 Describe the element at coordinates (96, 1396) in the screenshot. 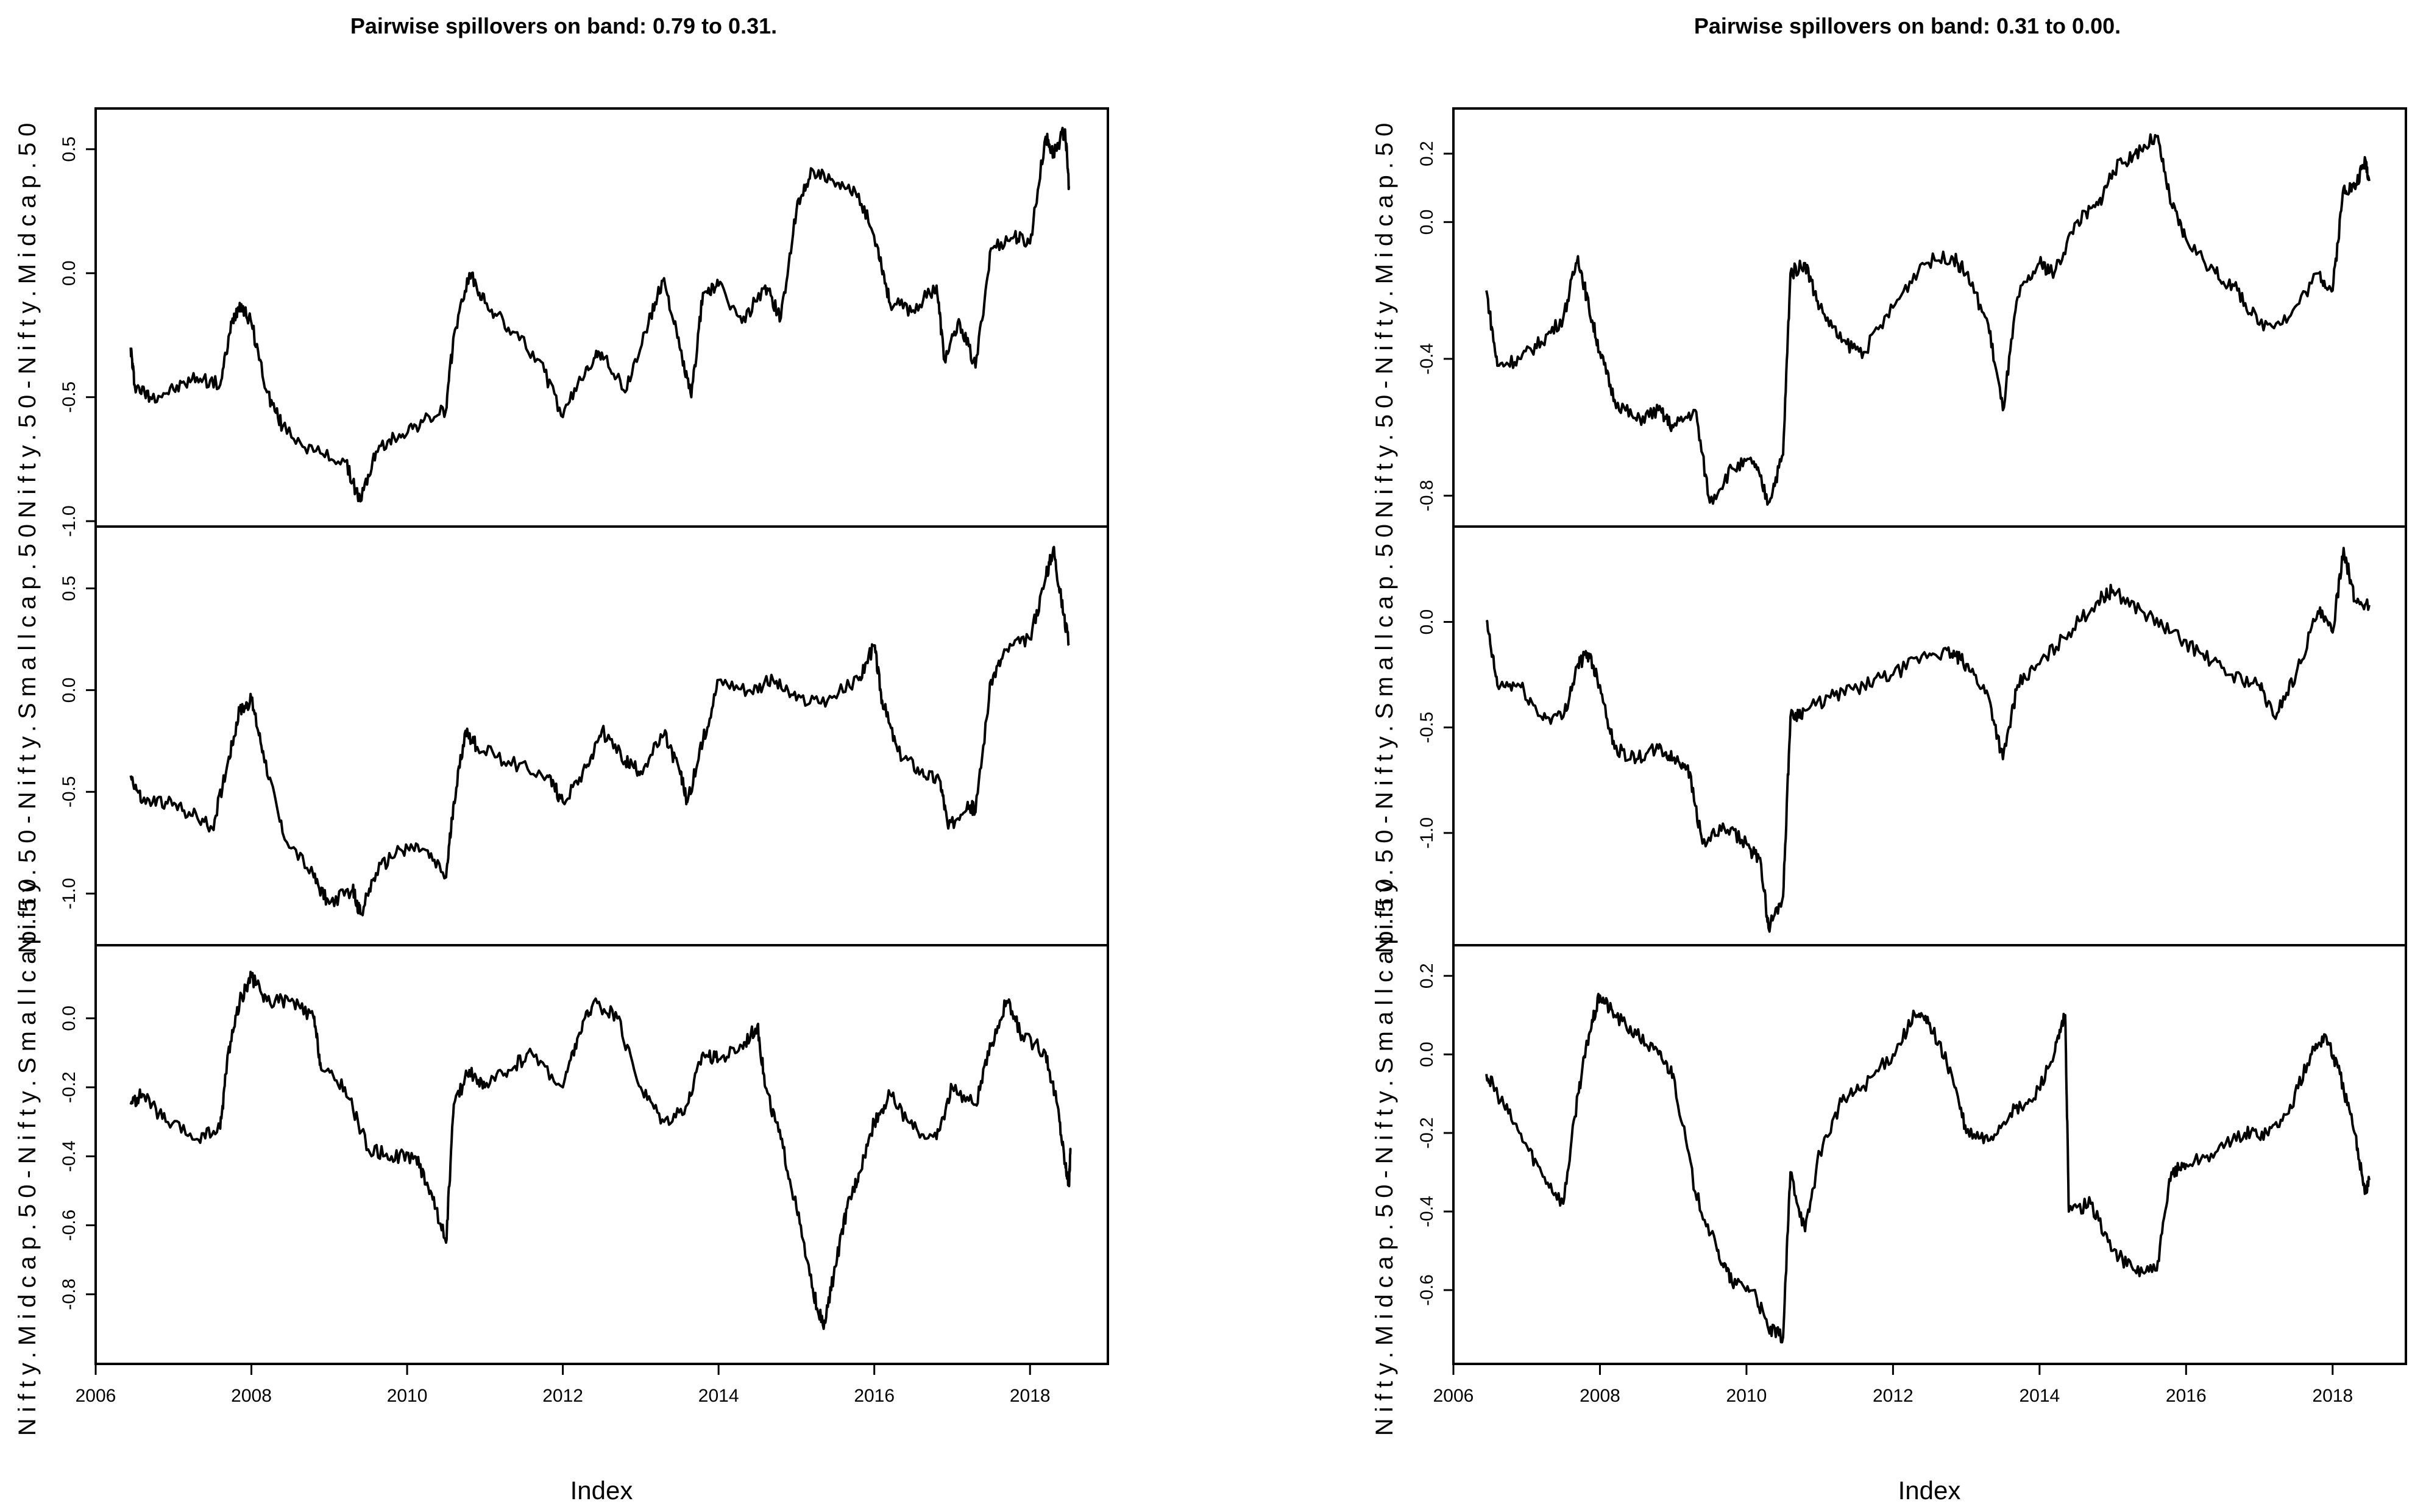

I see `left-x-tick-label: 2006` at that location.